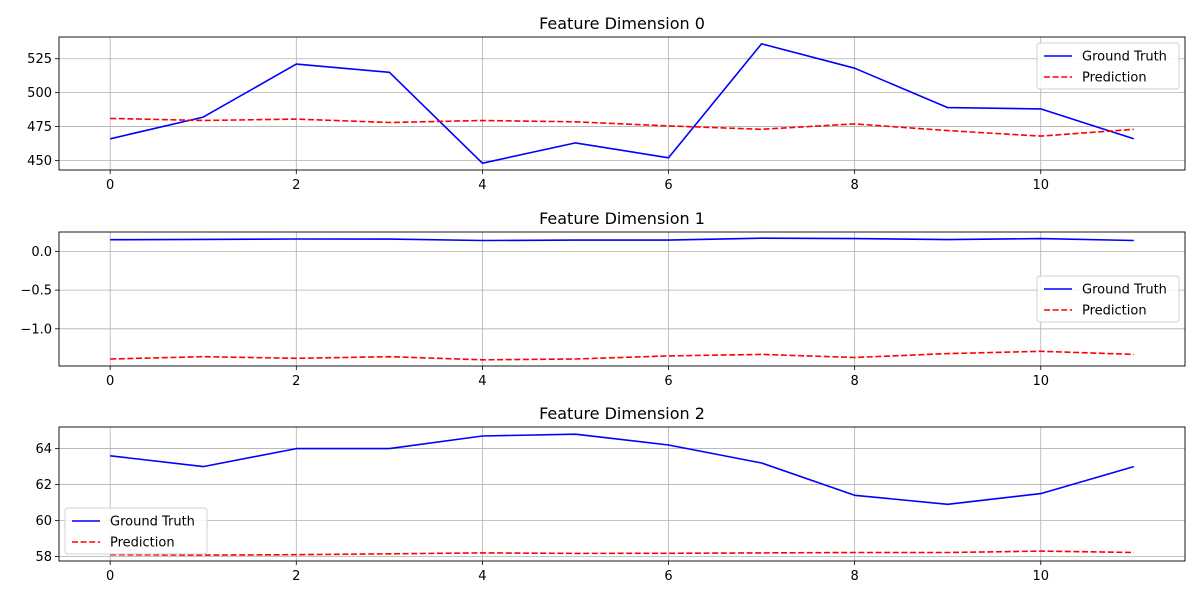 The width and height of the screenshot is (1200, 600). Describe the element at coordinates (41, 252) in the screenshot. I see `y-tick-label: 0.0` at that location.